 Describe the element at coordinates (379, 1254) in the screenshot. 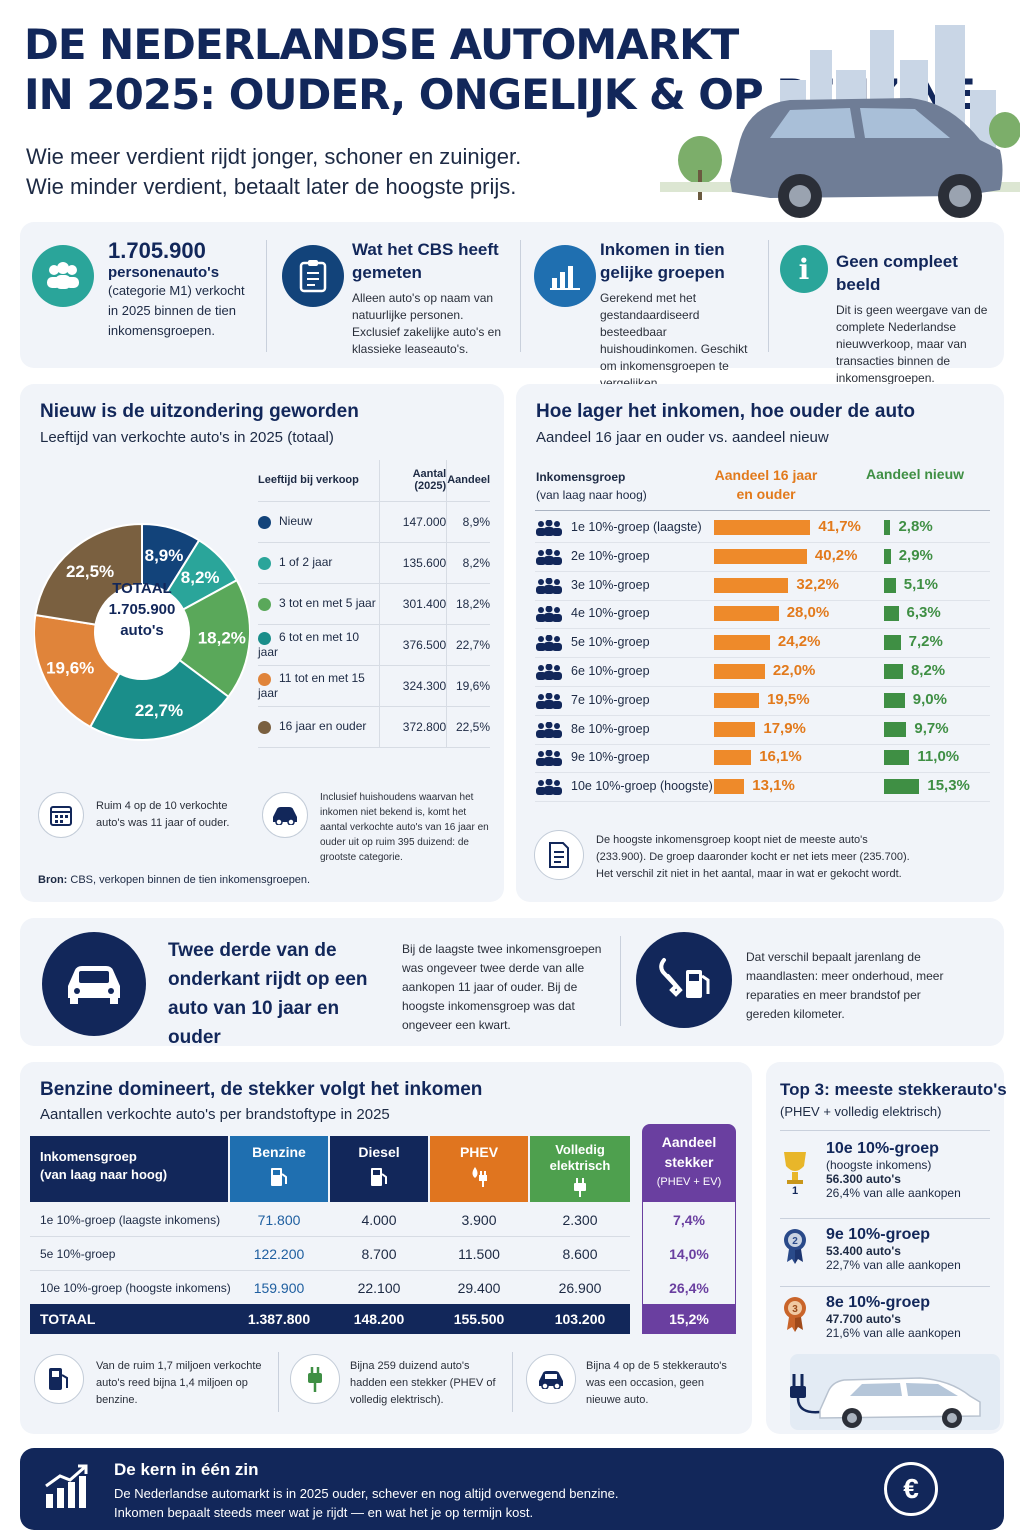

I see `fuel-cell: 8.700` at that location.